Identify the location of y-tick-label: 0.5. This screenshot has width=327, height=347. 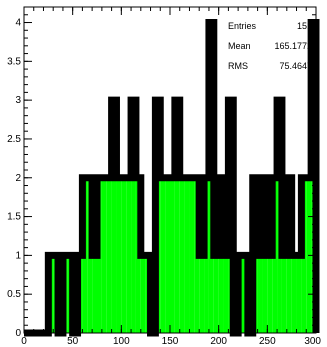
(14, 294).